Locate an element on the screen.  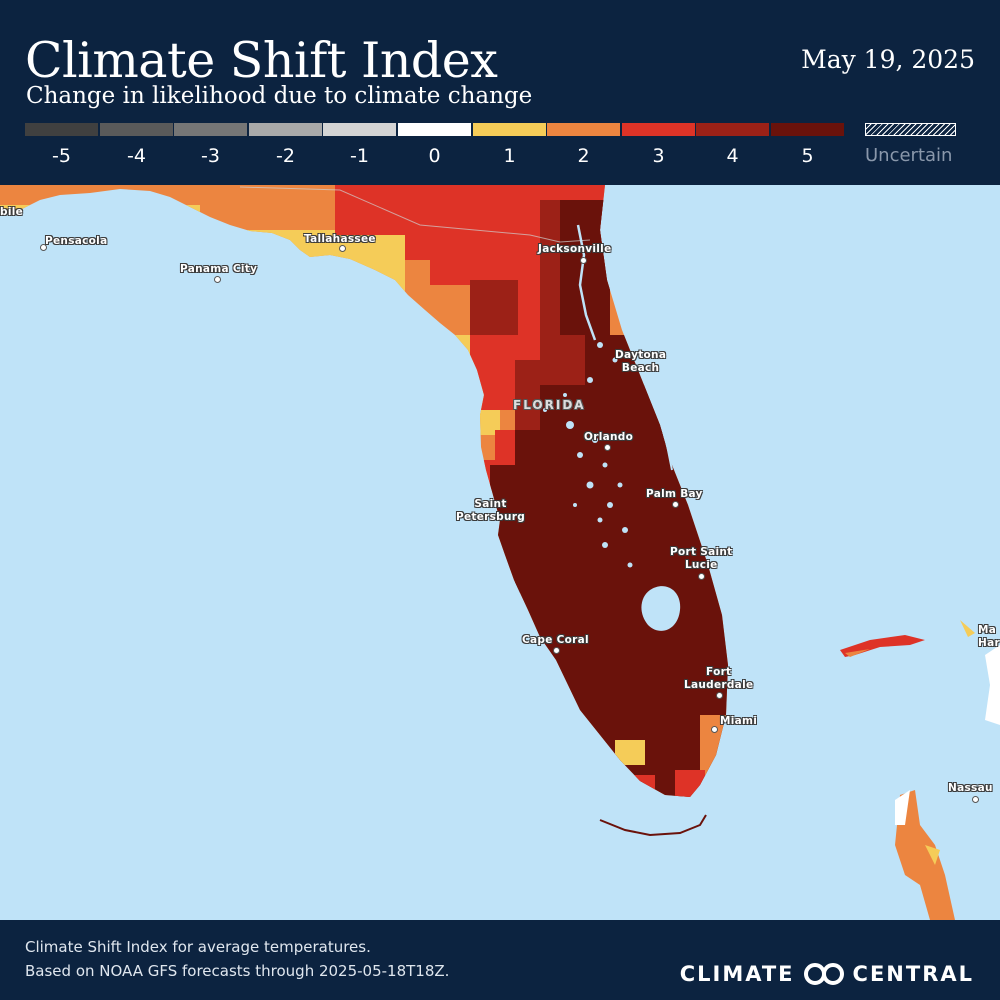
legend-item-5: 5 is located at coordinates (807, 145).